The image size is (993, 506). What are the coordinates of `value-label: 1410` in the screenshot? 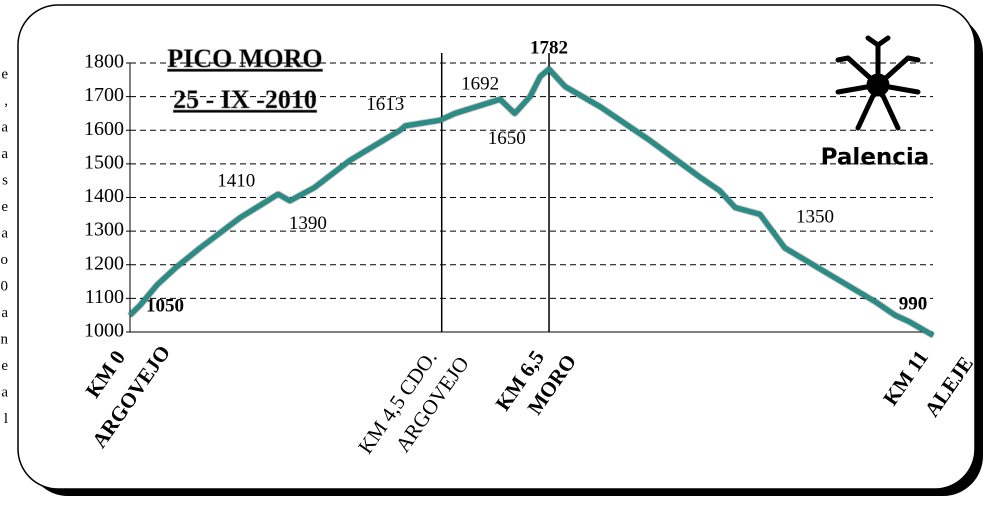 It's located at (236, 180).